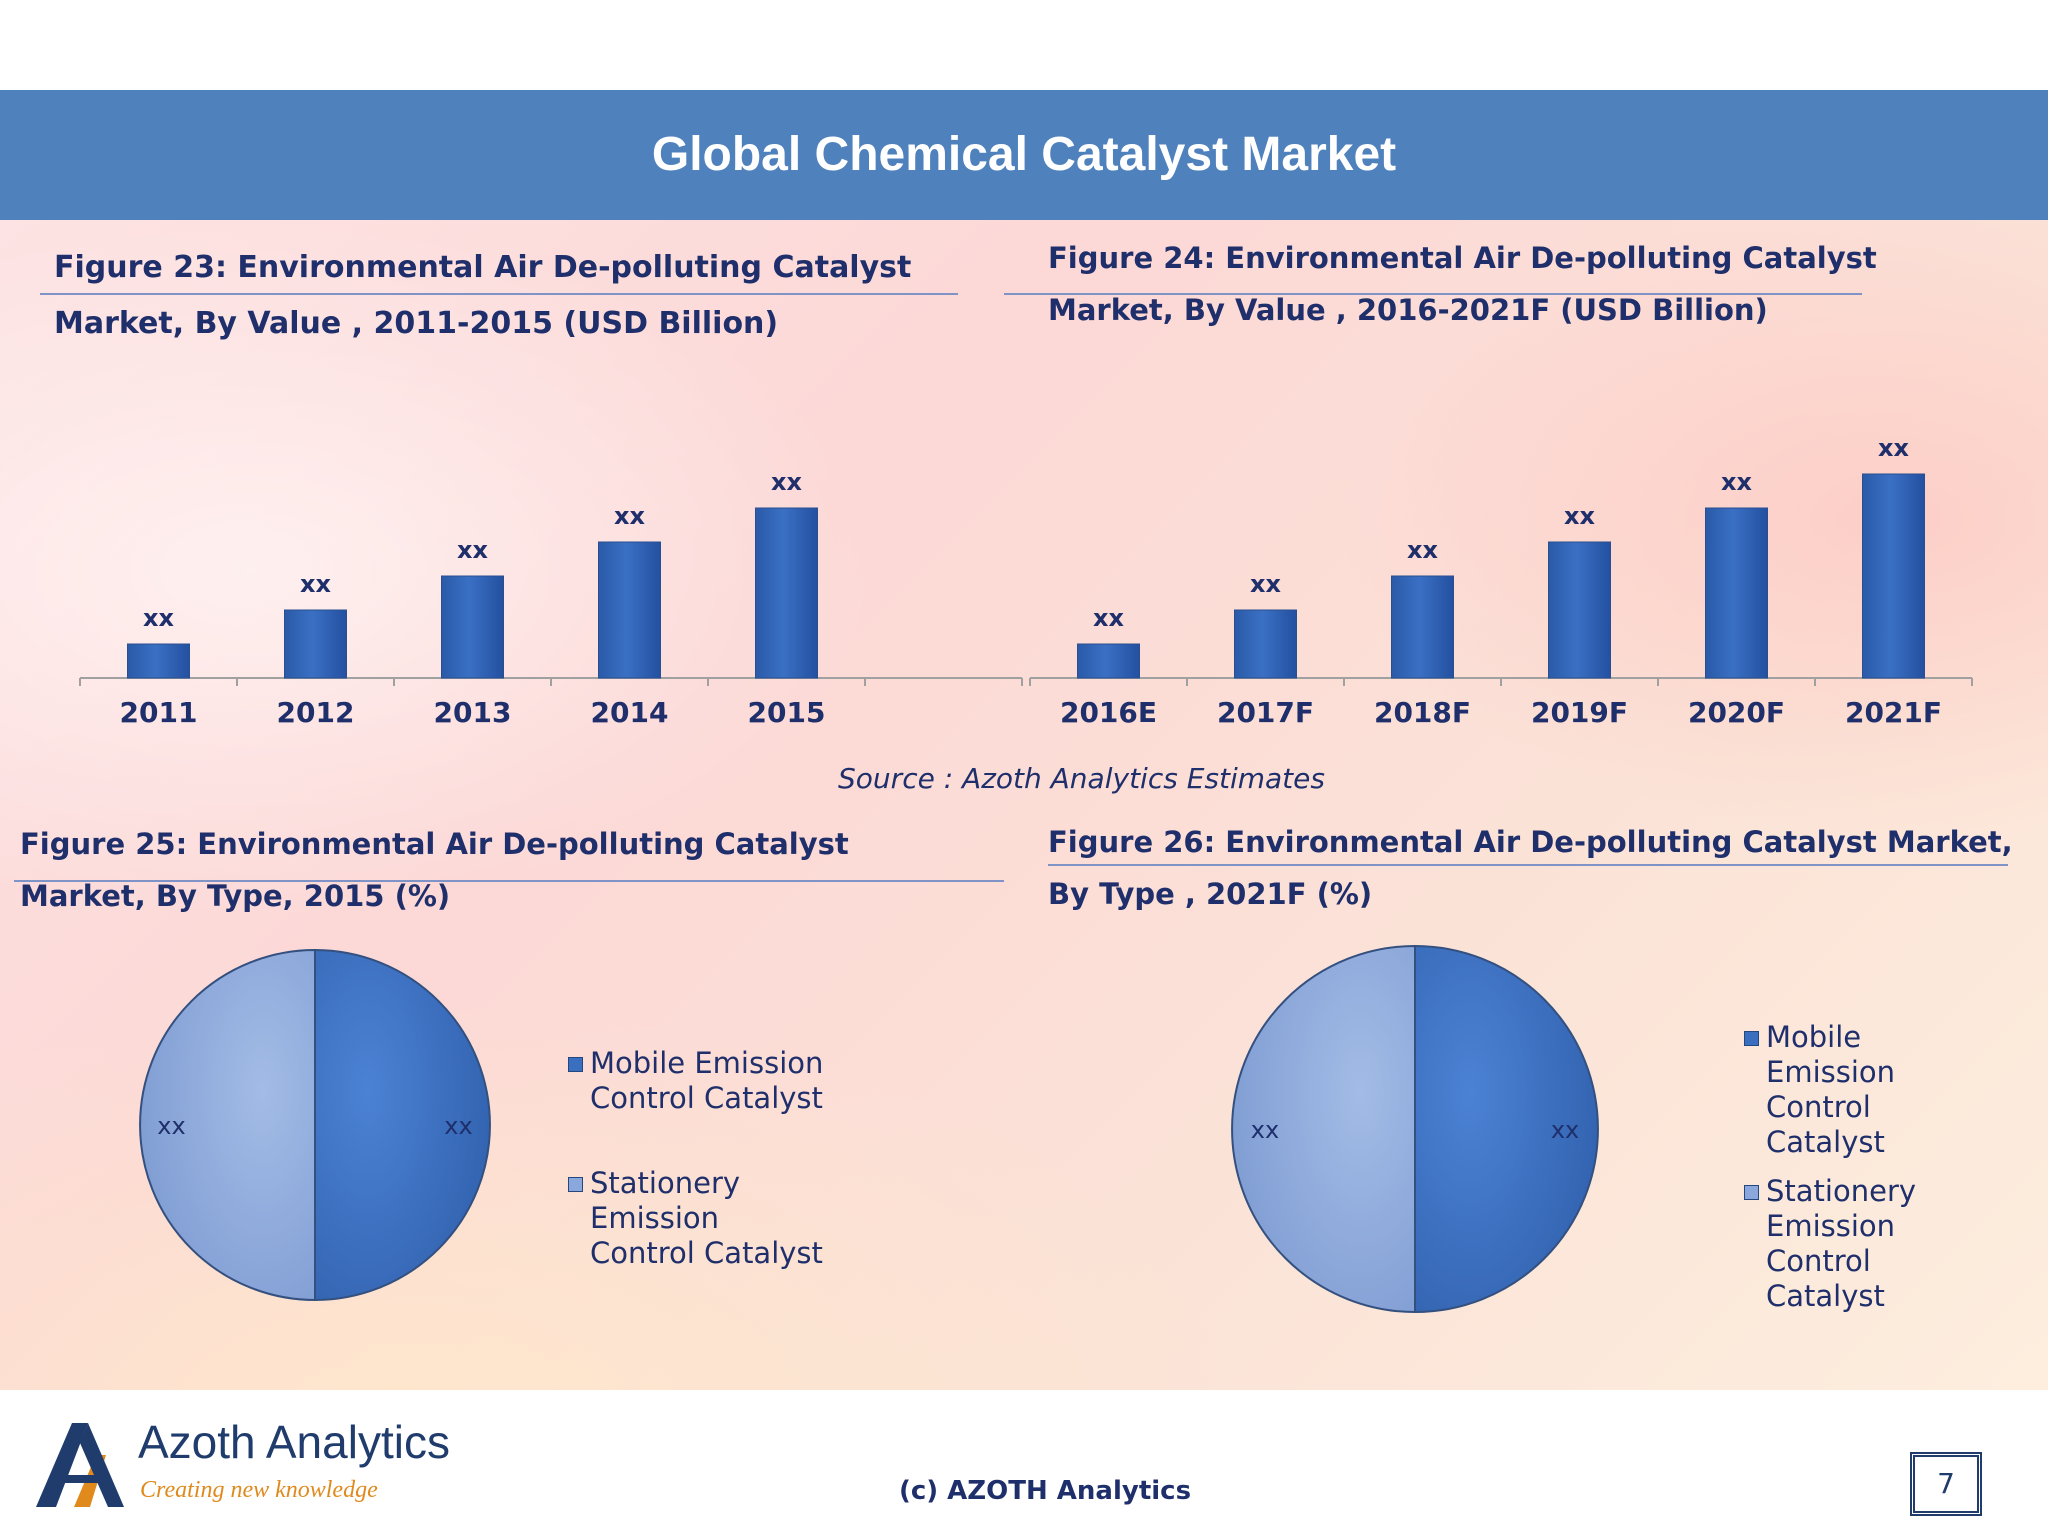  What do you see at coordinates (1433, 294) in the screenshot?
I see `figure-24-rule` at bounding box center [1433, 294].